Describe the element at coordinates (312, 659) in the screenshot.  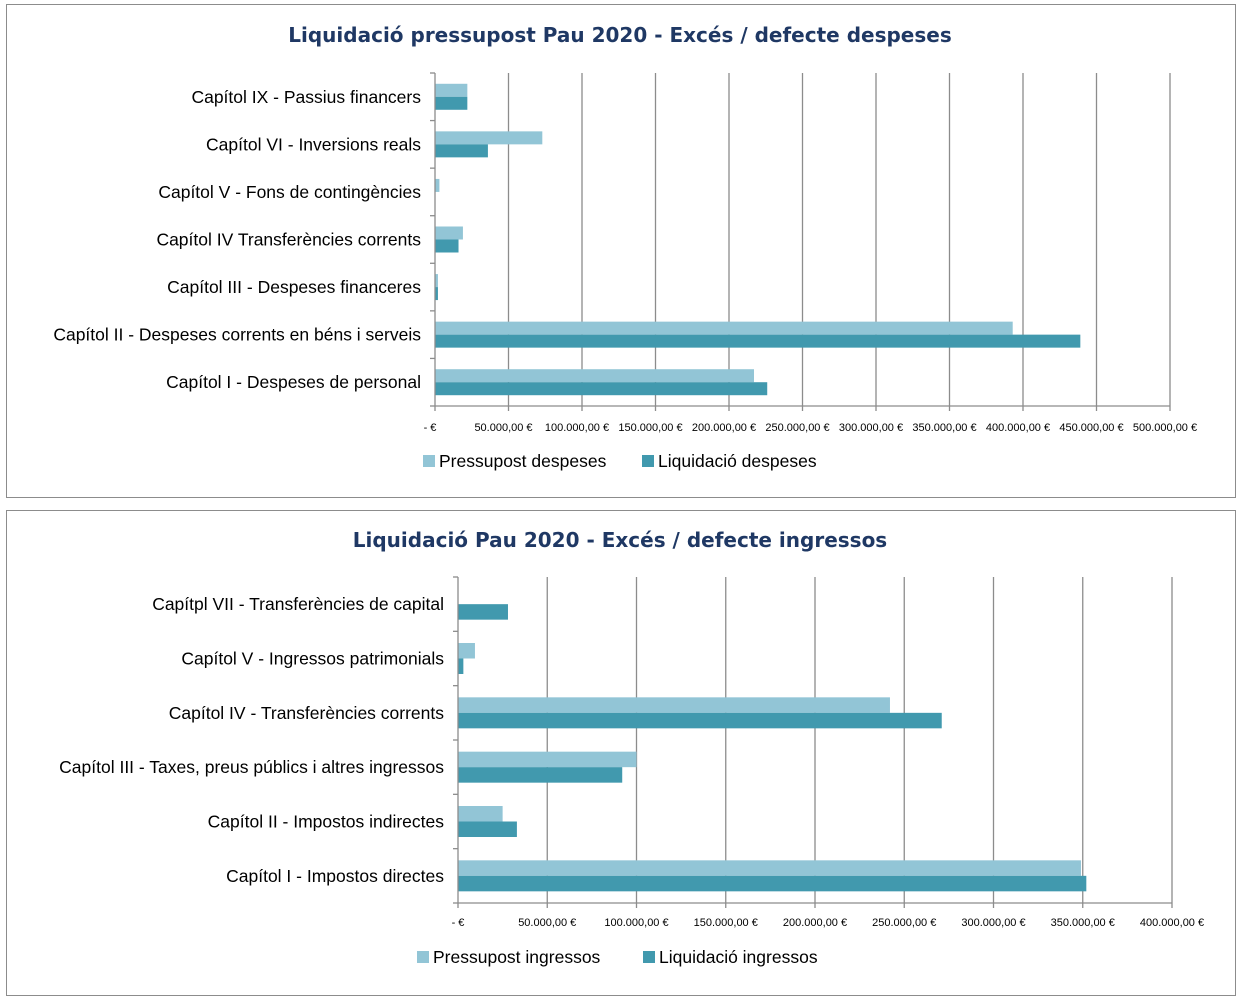
I see `revenues-category-label: Capítol V - Ingressos patrimonials` at that location.